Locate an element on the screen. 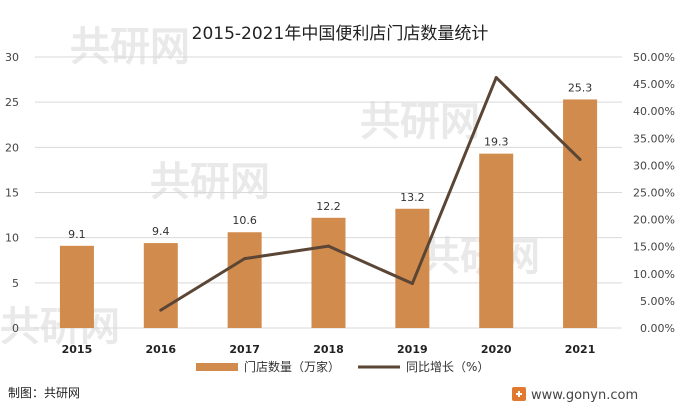 Image resolution: width=680 pixels, height=413 pixels. y-left-tick-label: 30 is located at coordinates (12, 57).